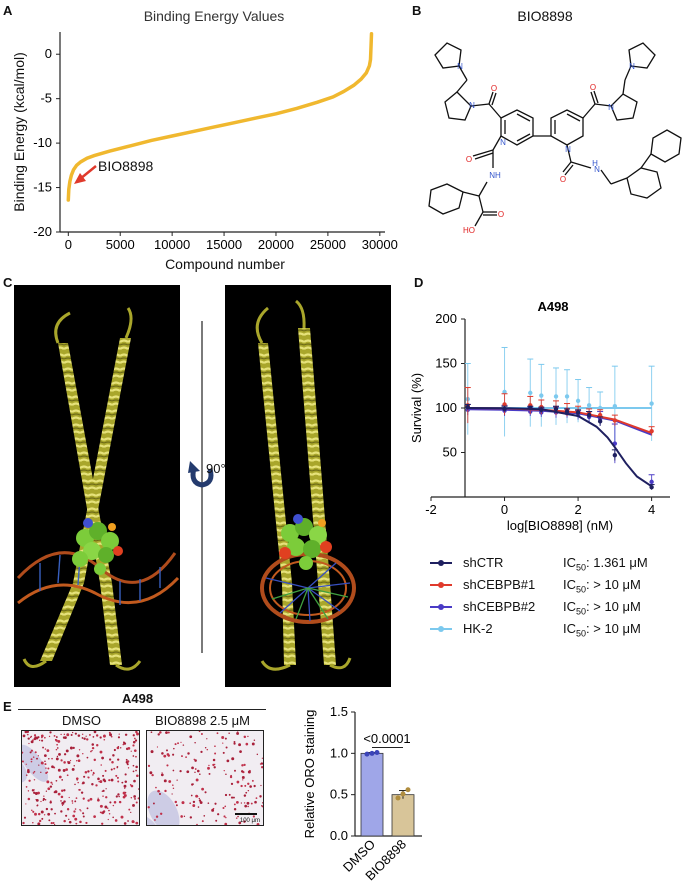 This screenshot has height=889, width=685. I want to click on panel-letter-c: C, so click(8, 282).